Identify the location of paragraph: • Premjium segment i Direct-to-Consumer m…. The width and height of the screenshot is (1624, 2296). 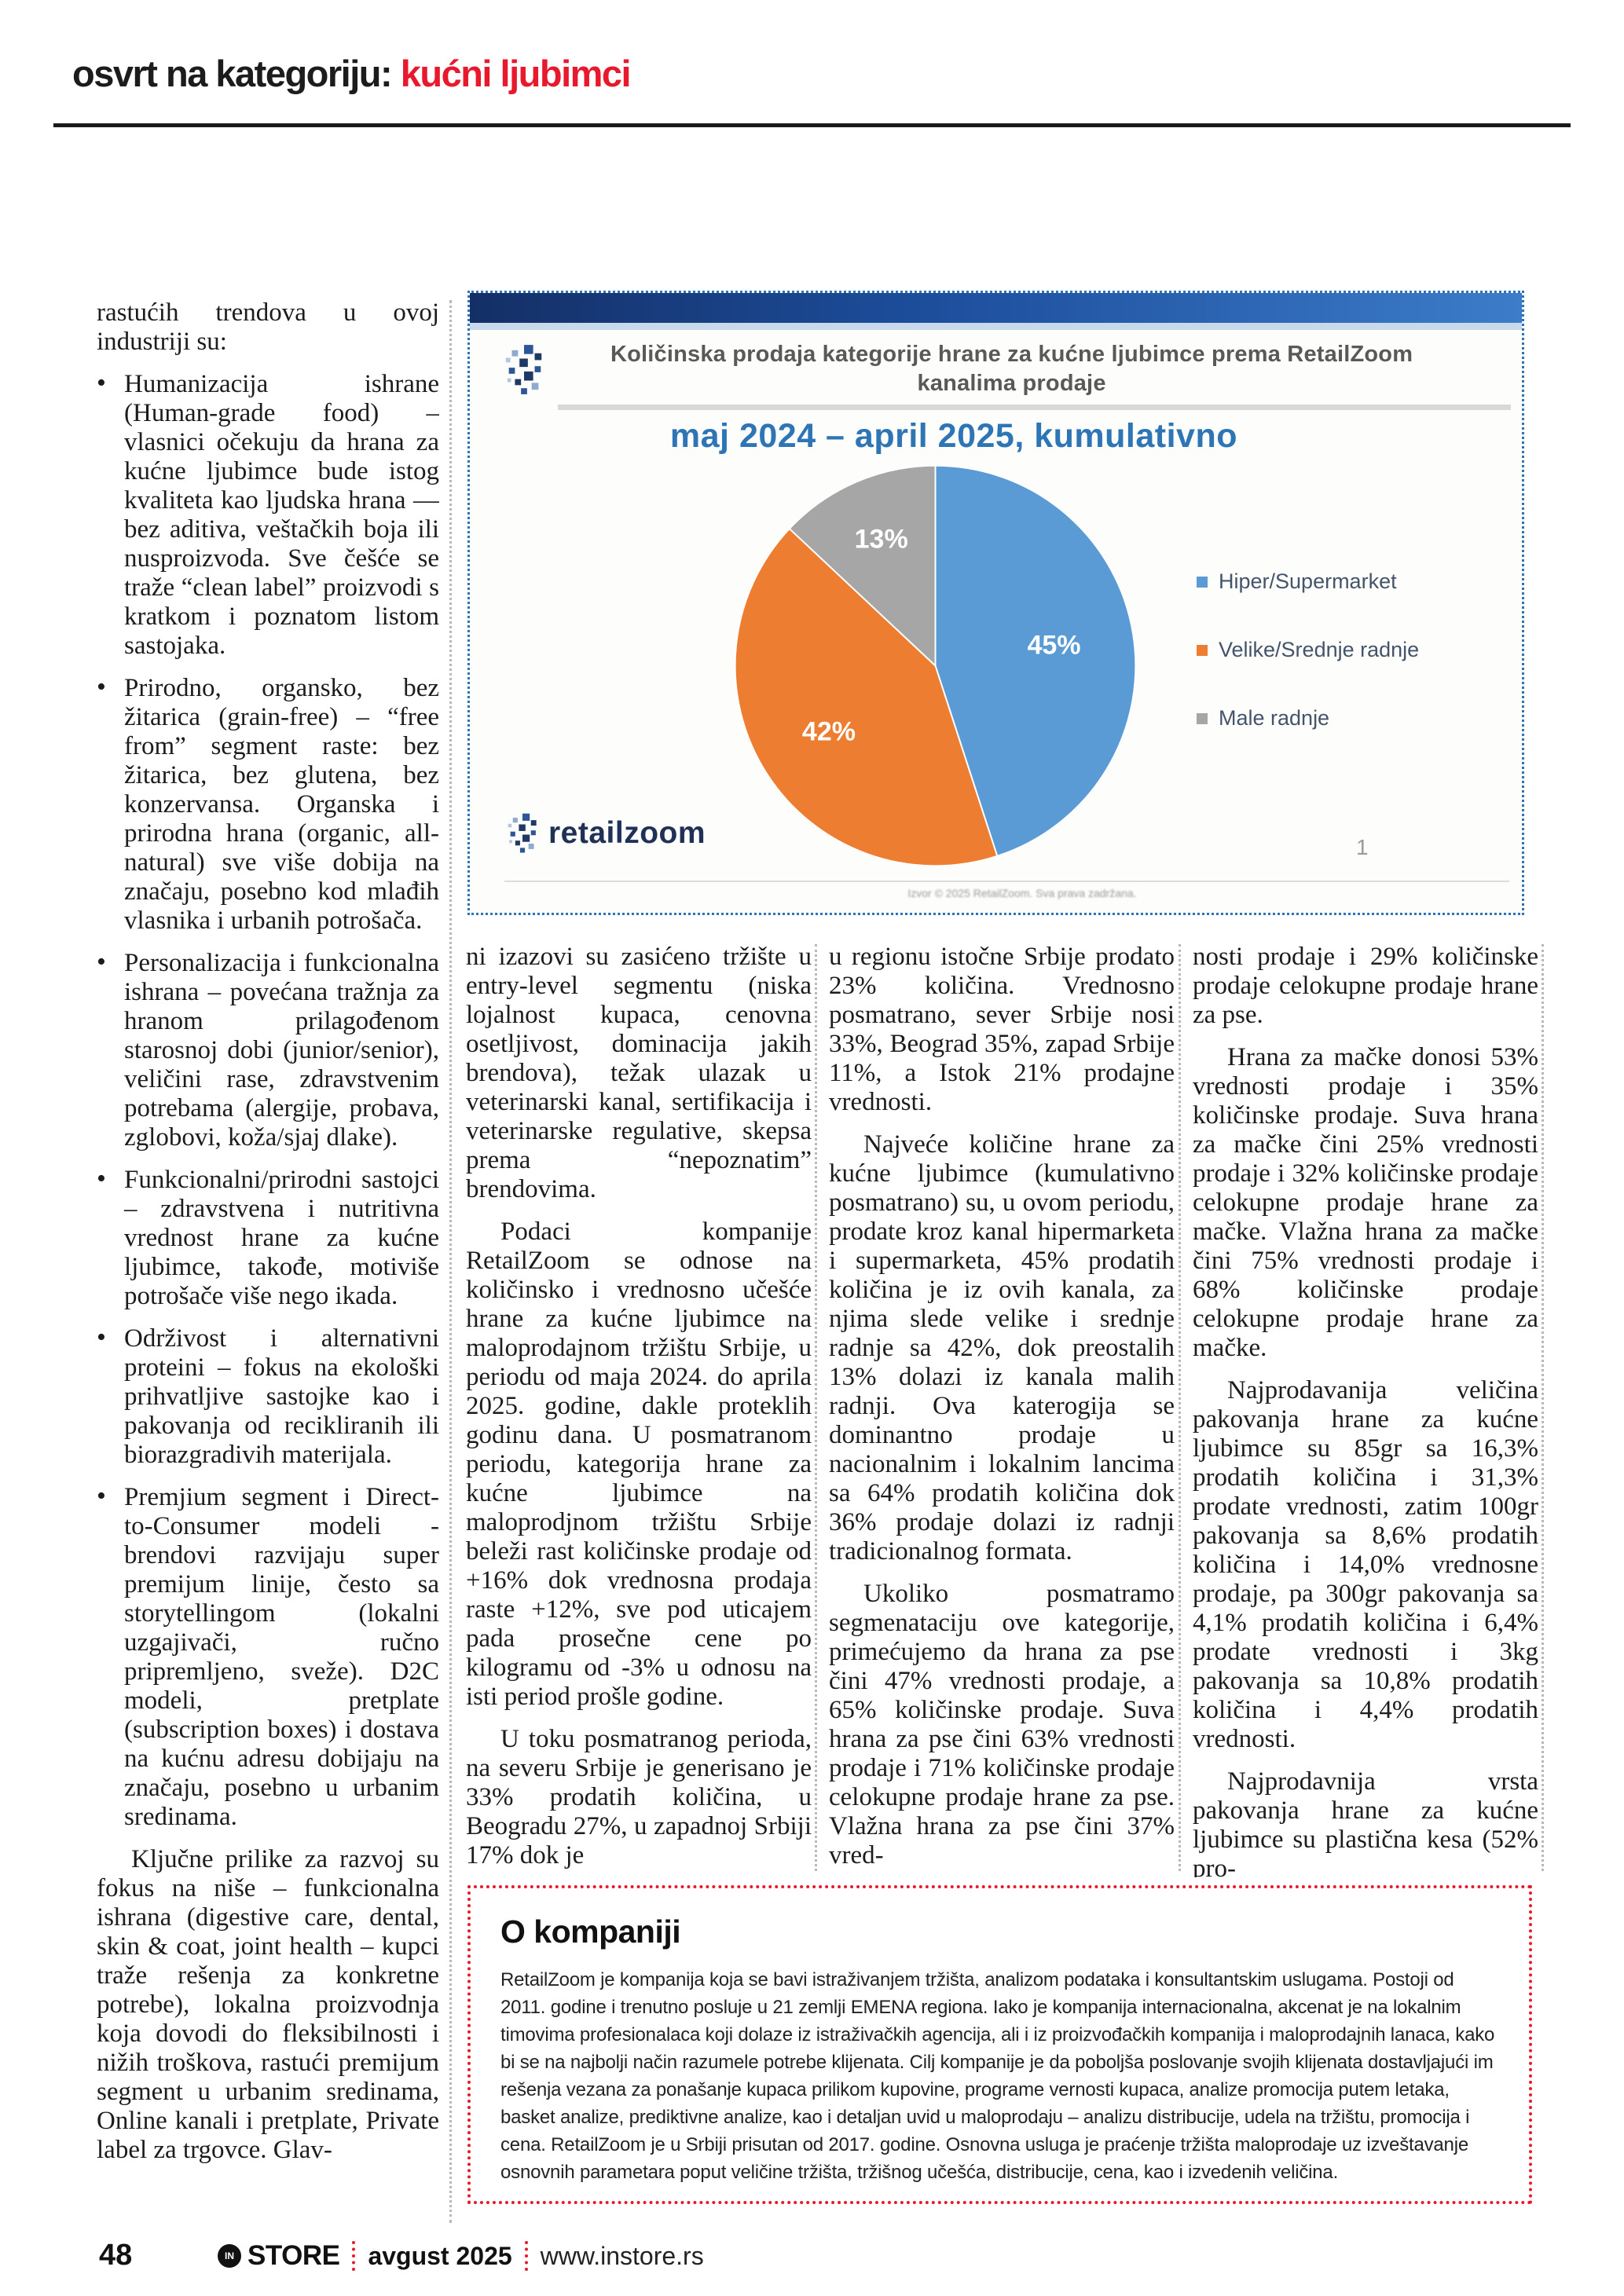
(268, 1656).